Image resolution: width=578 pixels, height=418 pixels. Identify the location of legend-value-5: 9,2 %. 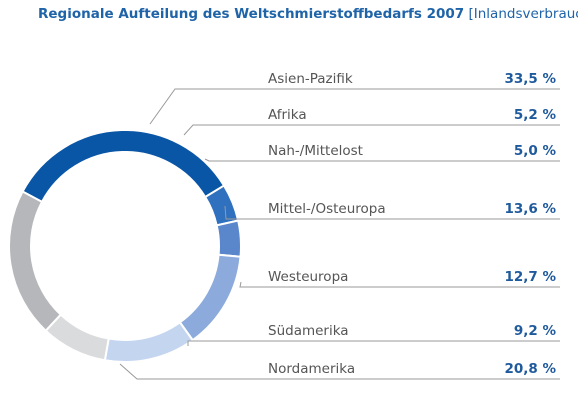
(535, 331).